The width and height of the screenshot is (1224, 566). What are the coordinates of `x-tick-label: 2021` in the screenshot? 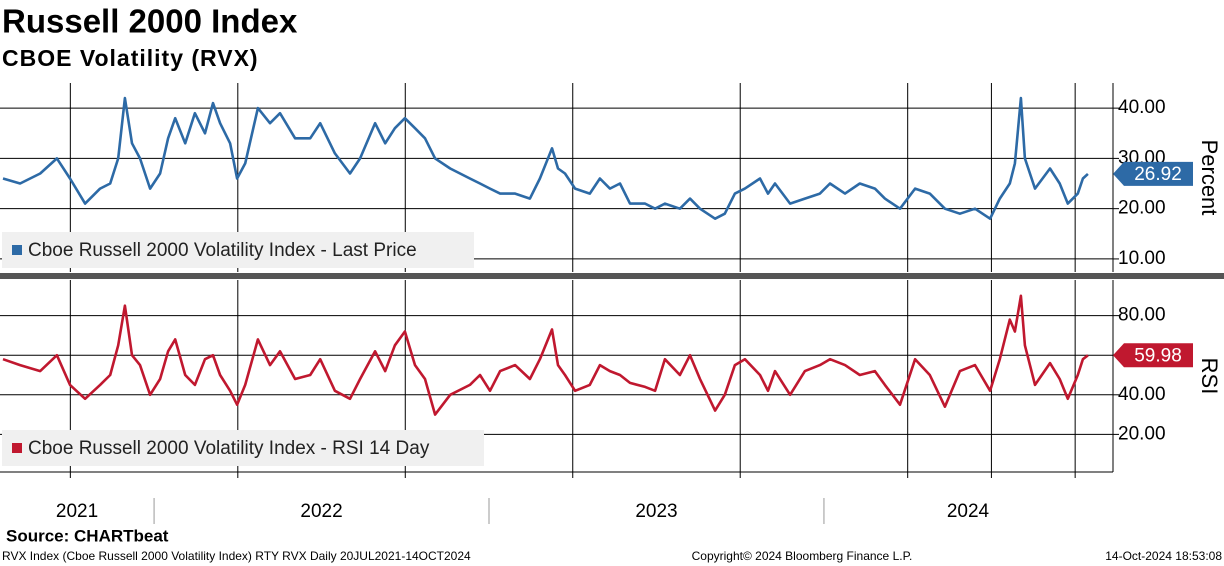 It's located at (77, 511).